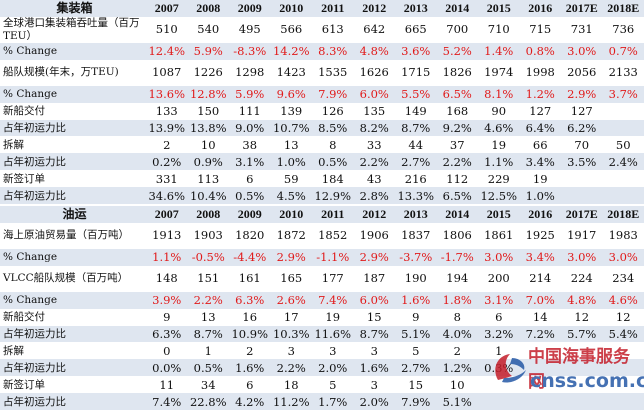 The image size is (644, 410). What do you see at coordinates (73, 317) in the screenshot?
I see `row-label: 新船交付` at bounding box center [73, 317].